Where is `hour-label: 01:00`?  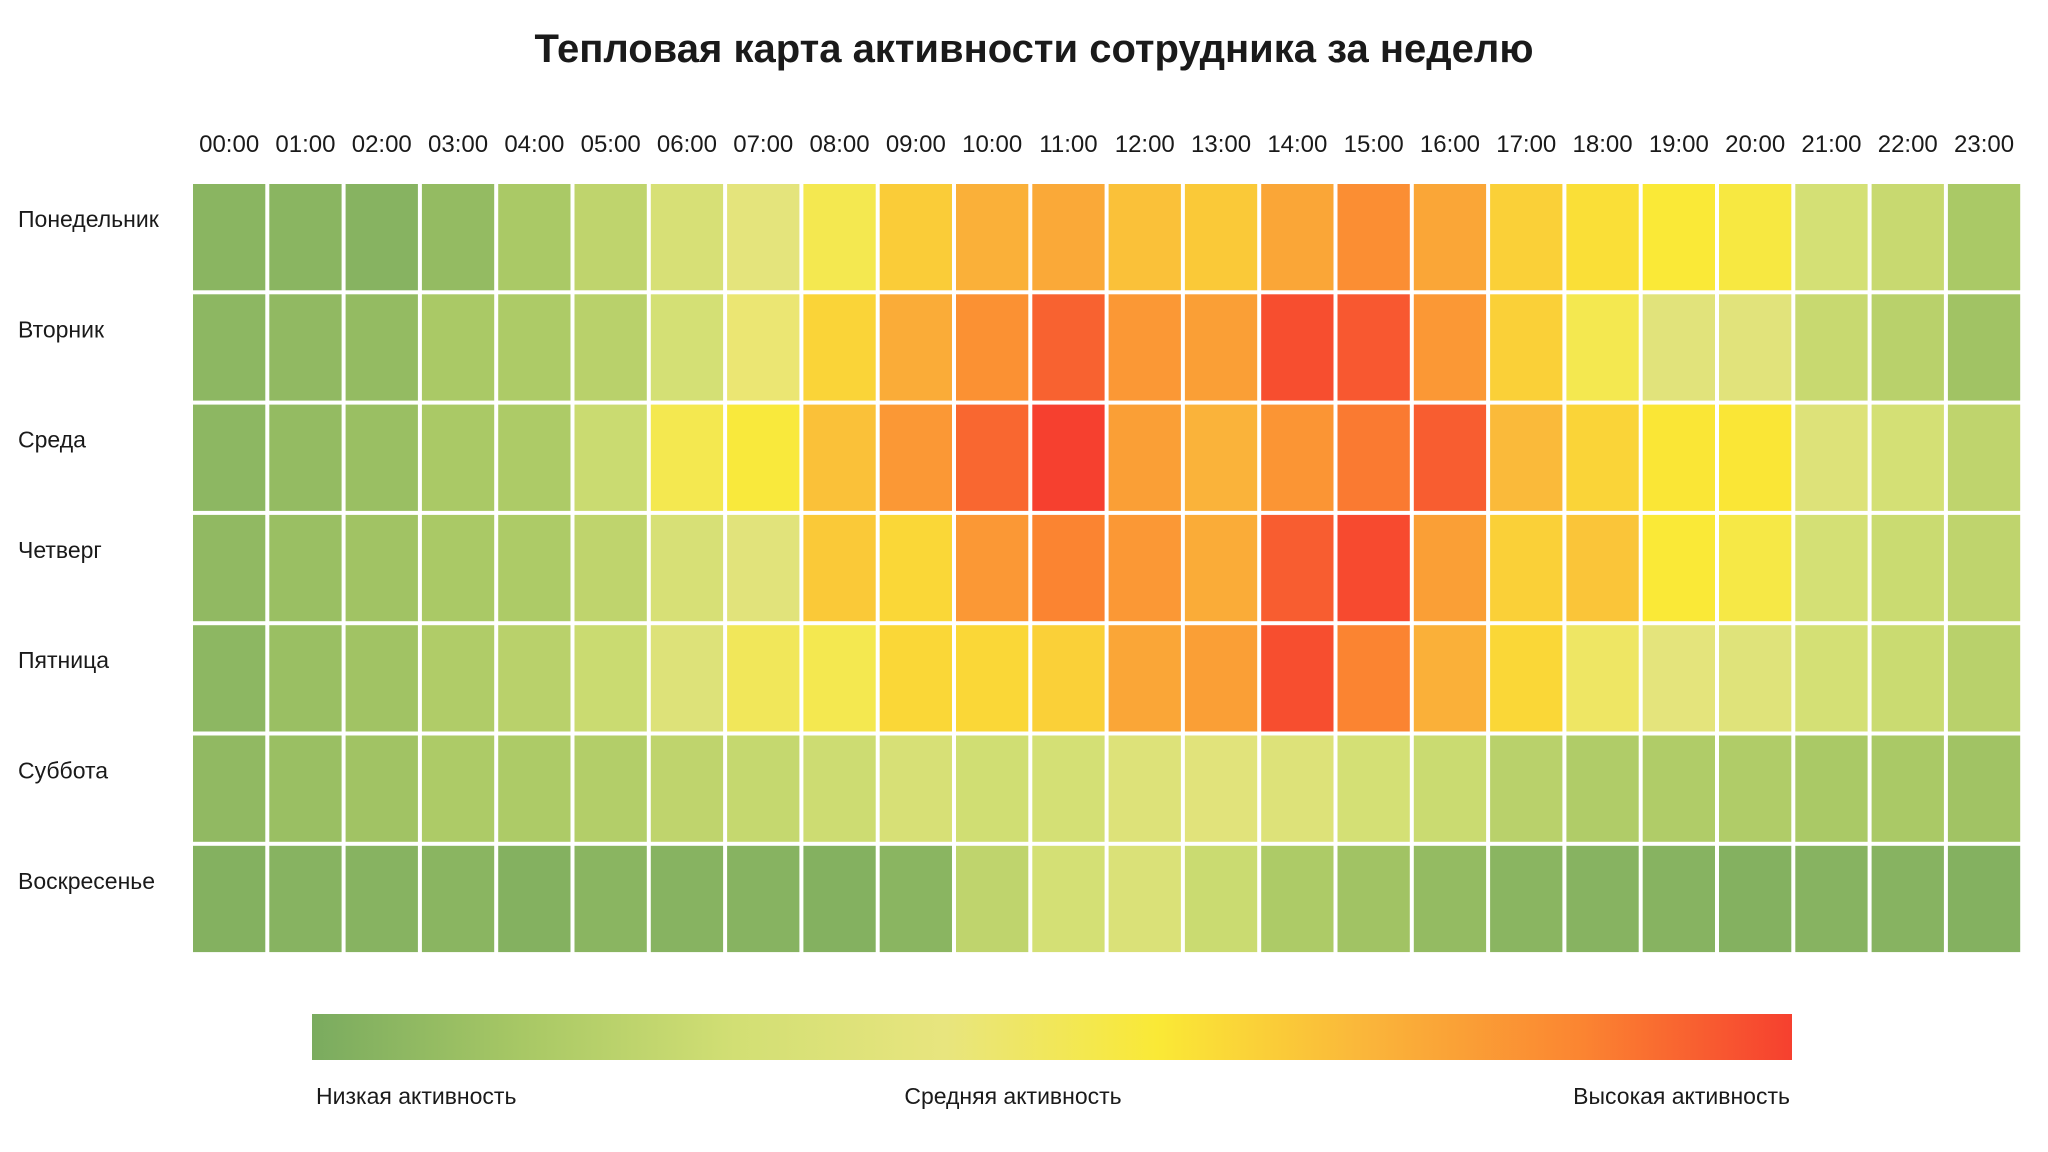 hour-label: 01:00 is located at coordinates (305, 144).